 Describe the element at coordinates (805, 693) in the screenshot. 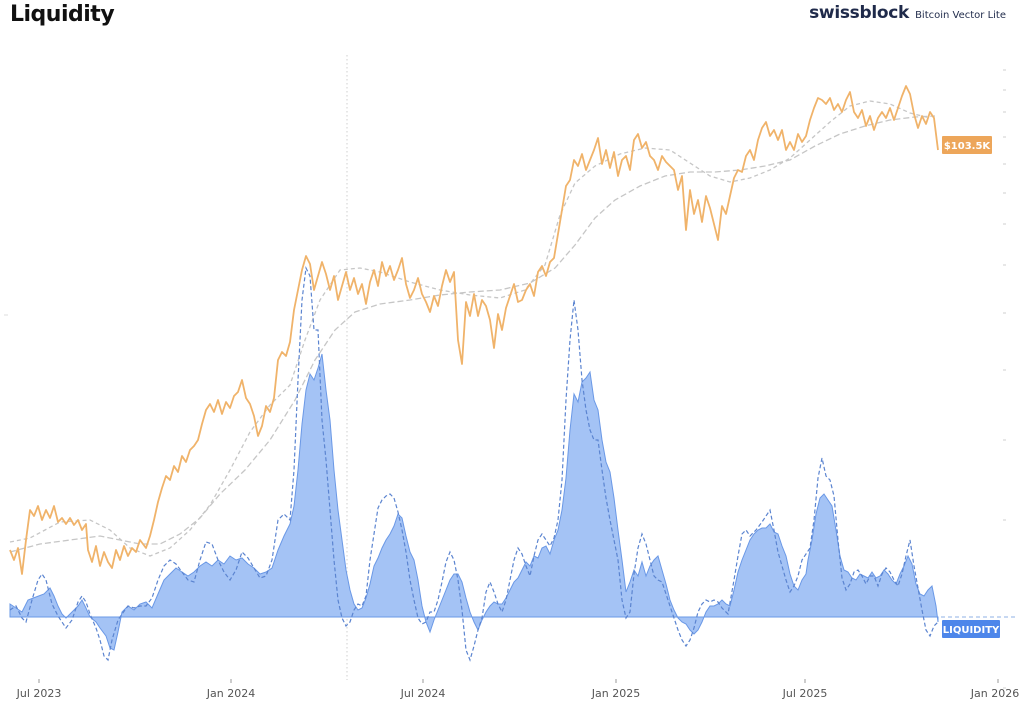

I see `x-tick-label: Jul 2025` at that location.